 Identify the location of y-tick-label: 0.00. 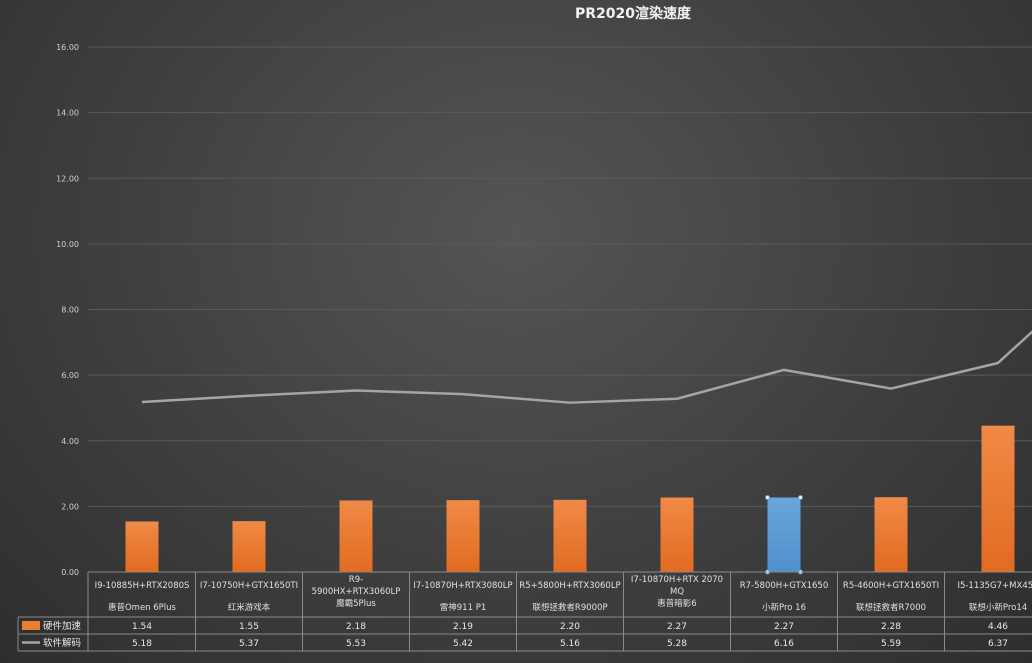
(70, 572).